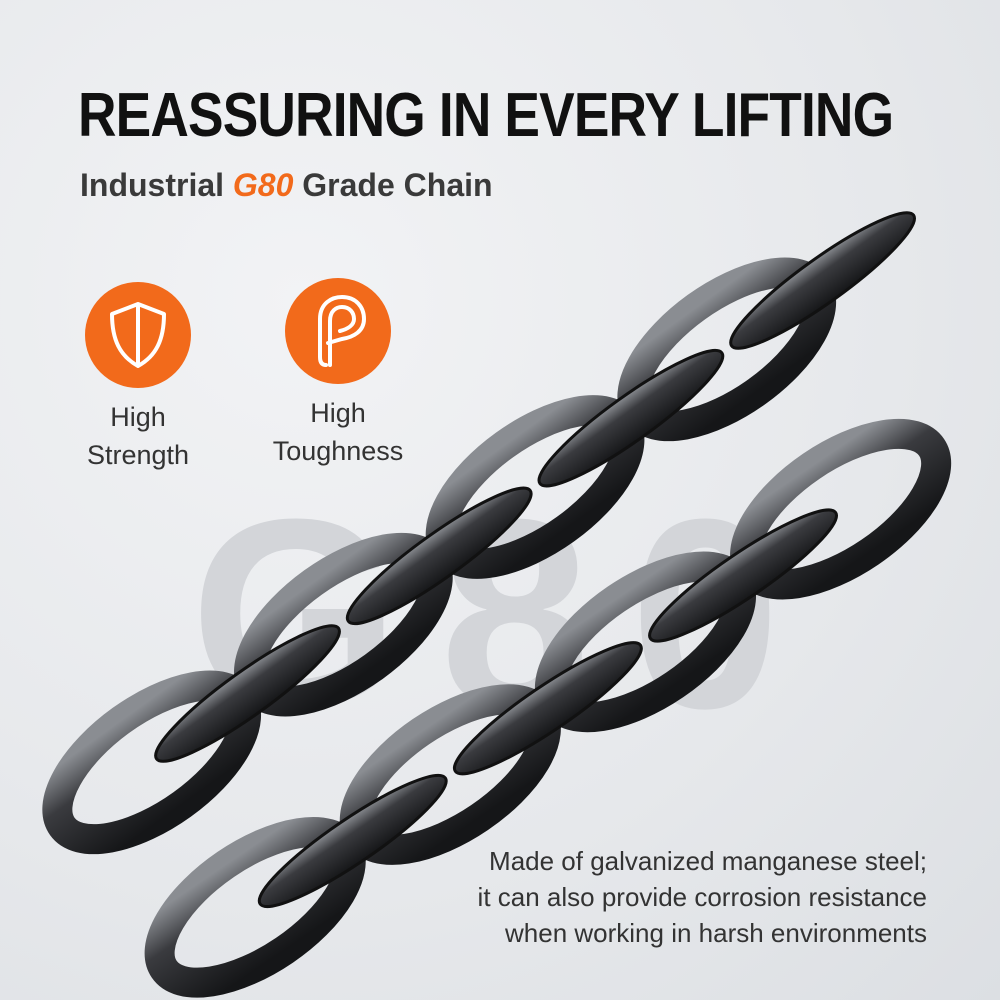 This screenshot has height=1000, width=1000. I want to click on feature-high-strength: High Strength, so click(138, 378).